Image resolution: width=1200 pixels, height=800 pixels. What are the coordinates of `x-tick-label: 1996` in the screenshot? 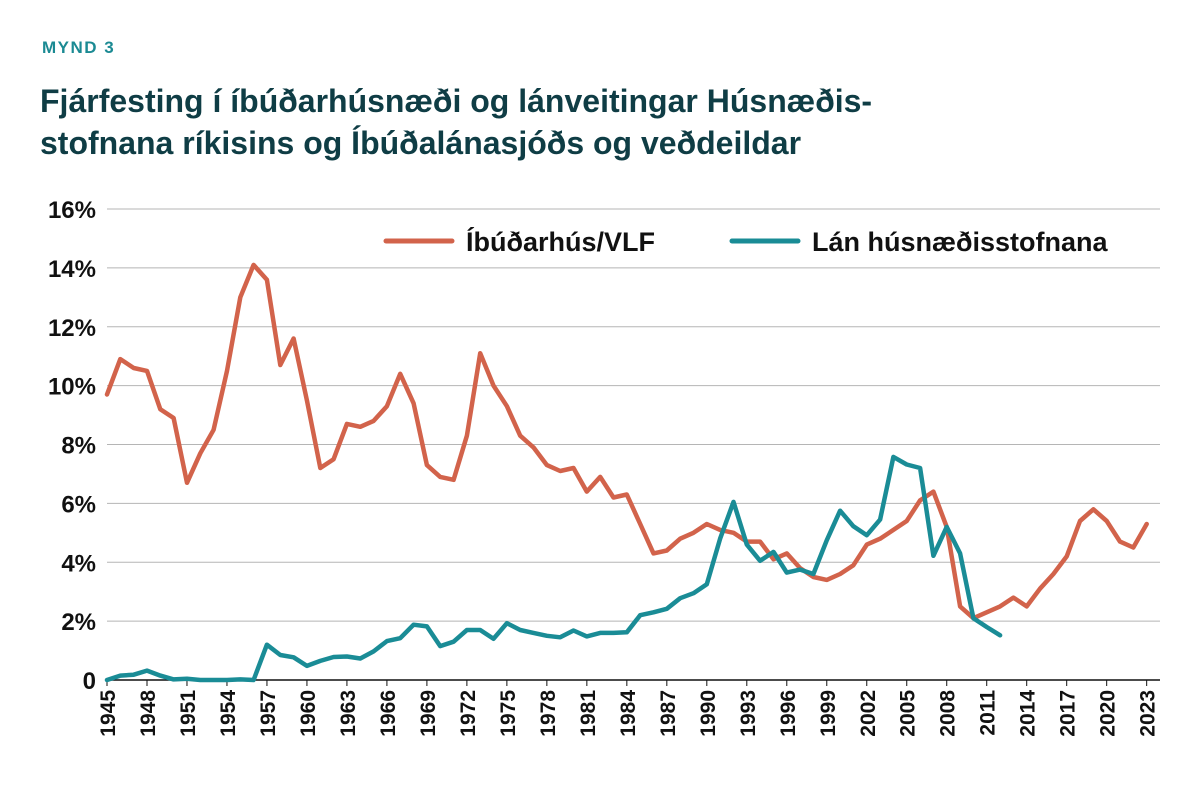 It's located at (788, 713).